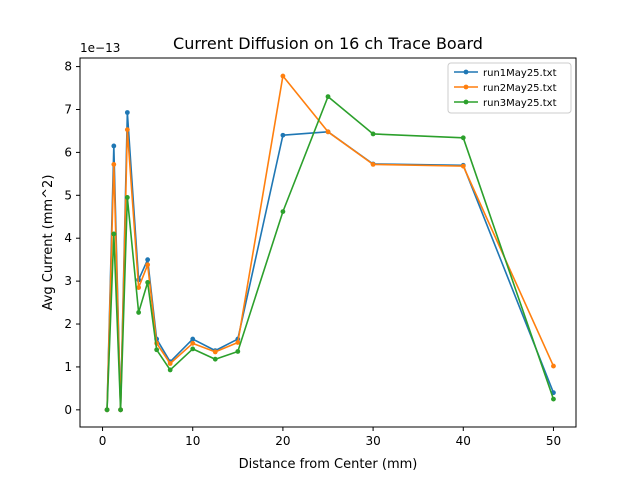 This screenshot has width=640, height=480. What do you see at coordinates (100, 48) in the screenshot?
I see `y-offset-text: 1e−13` at bounding box center [100, 48].